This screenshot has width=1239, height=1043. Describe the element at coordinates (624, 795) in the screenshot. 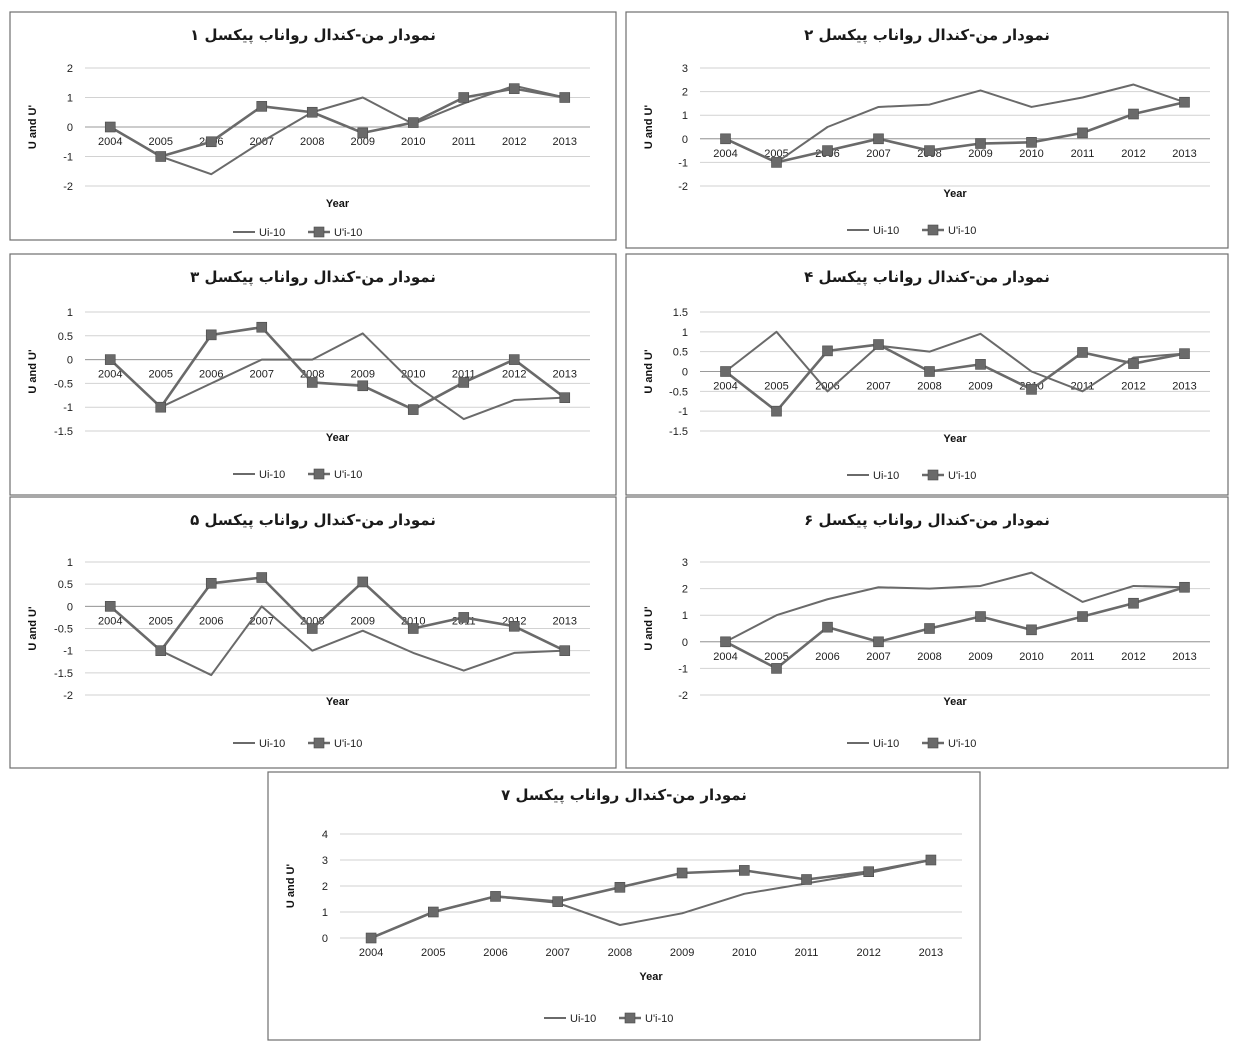

I see `chart-title: نمودار من-کندال رواناب پیکسل ۷` at that location.